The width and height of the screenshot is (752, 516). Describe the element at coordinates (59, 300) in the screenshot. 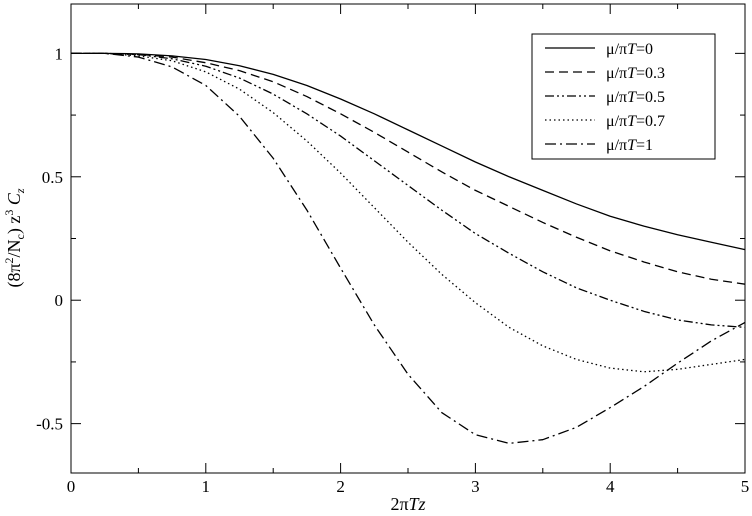

I see `y-tick-label: 0` at that location.